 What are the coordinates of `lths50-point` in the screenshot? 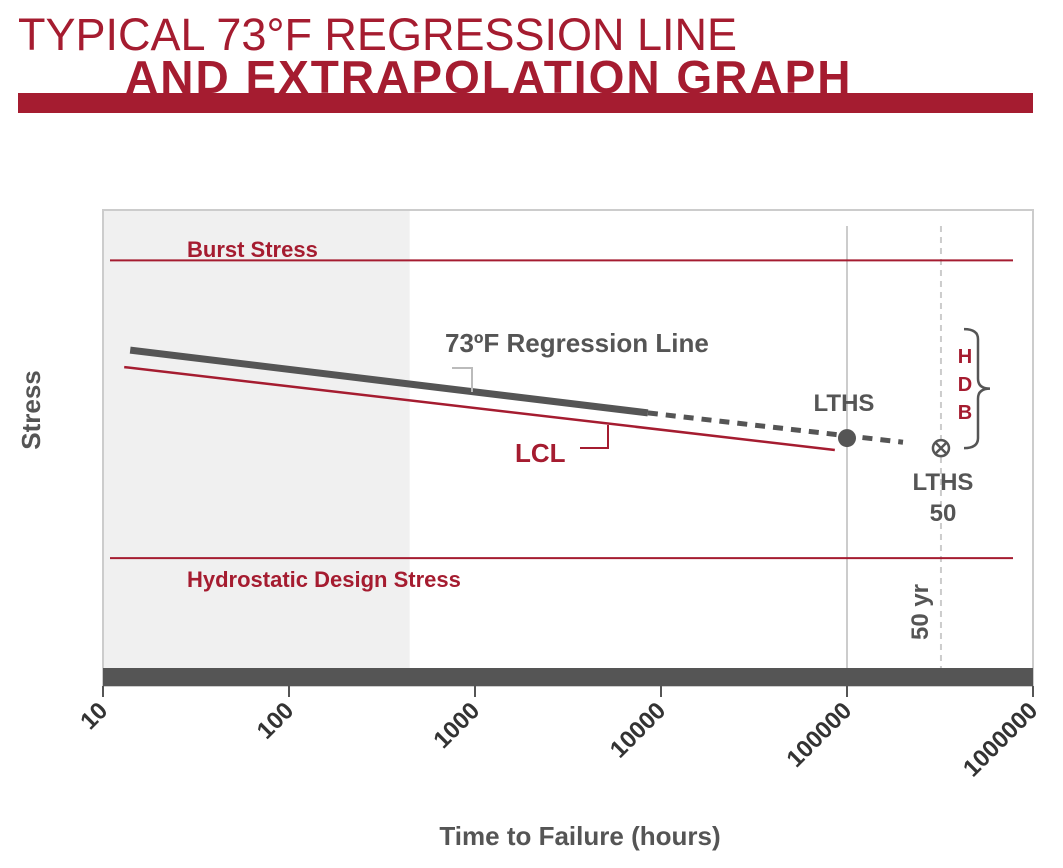 It's located at (941, 448).